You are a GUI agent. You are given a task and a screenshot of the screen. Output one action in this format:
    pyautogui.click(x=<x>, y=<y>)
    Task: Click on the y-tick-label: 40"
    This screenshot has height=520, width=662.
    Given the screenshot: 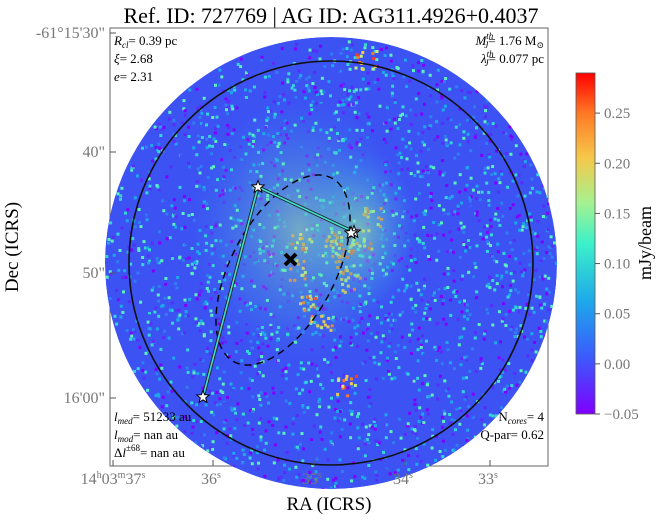 What is the action you would take?
    pyautogui.click(x=93, y=152)
    